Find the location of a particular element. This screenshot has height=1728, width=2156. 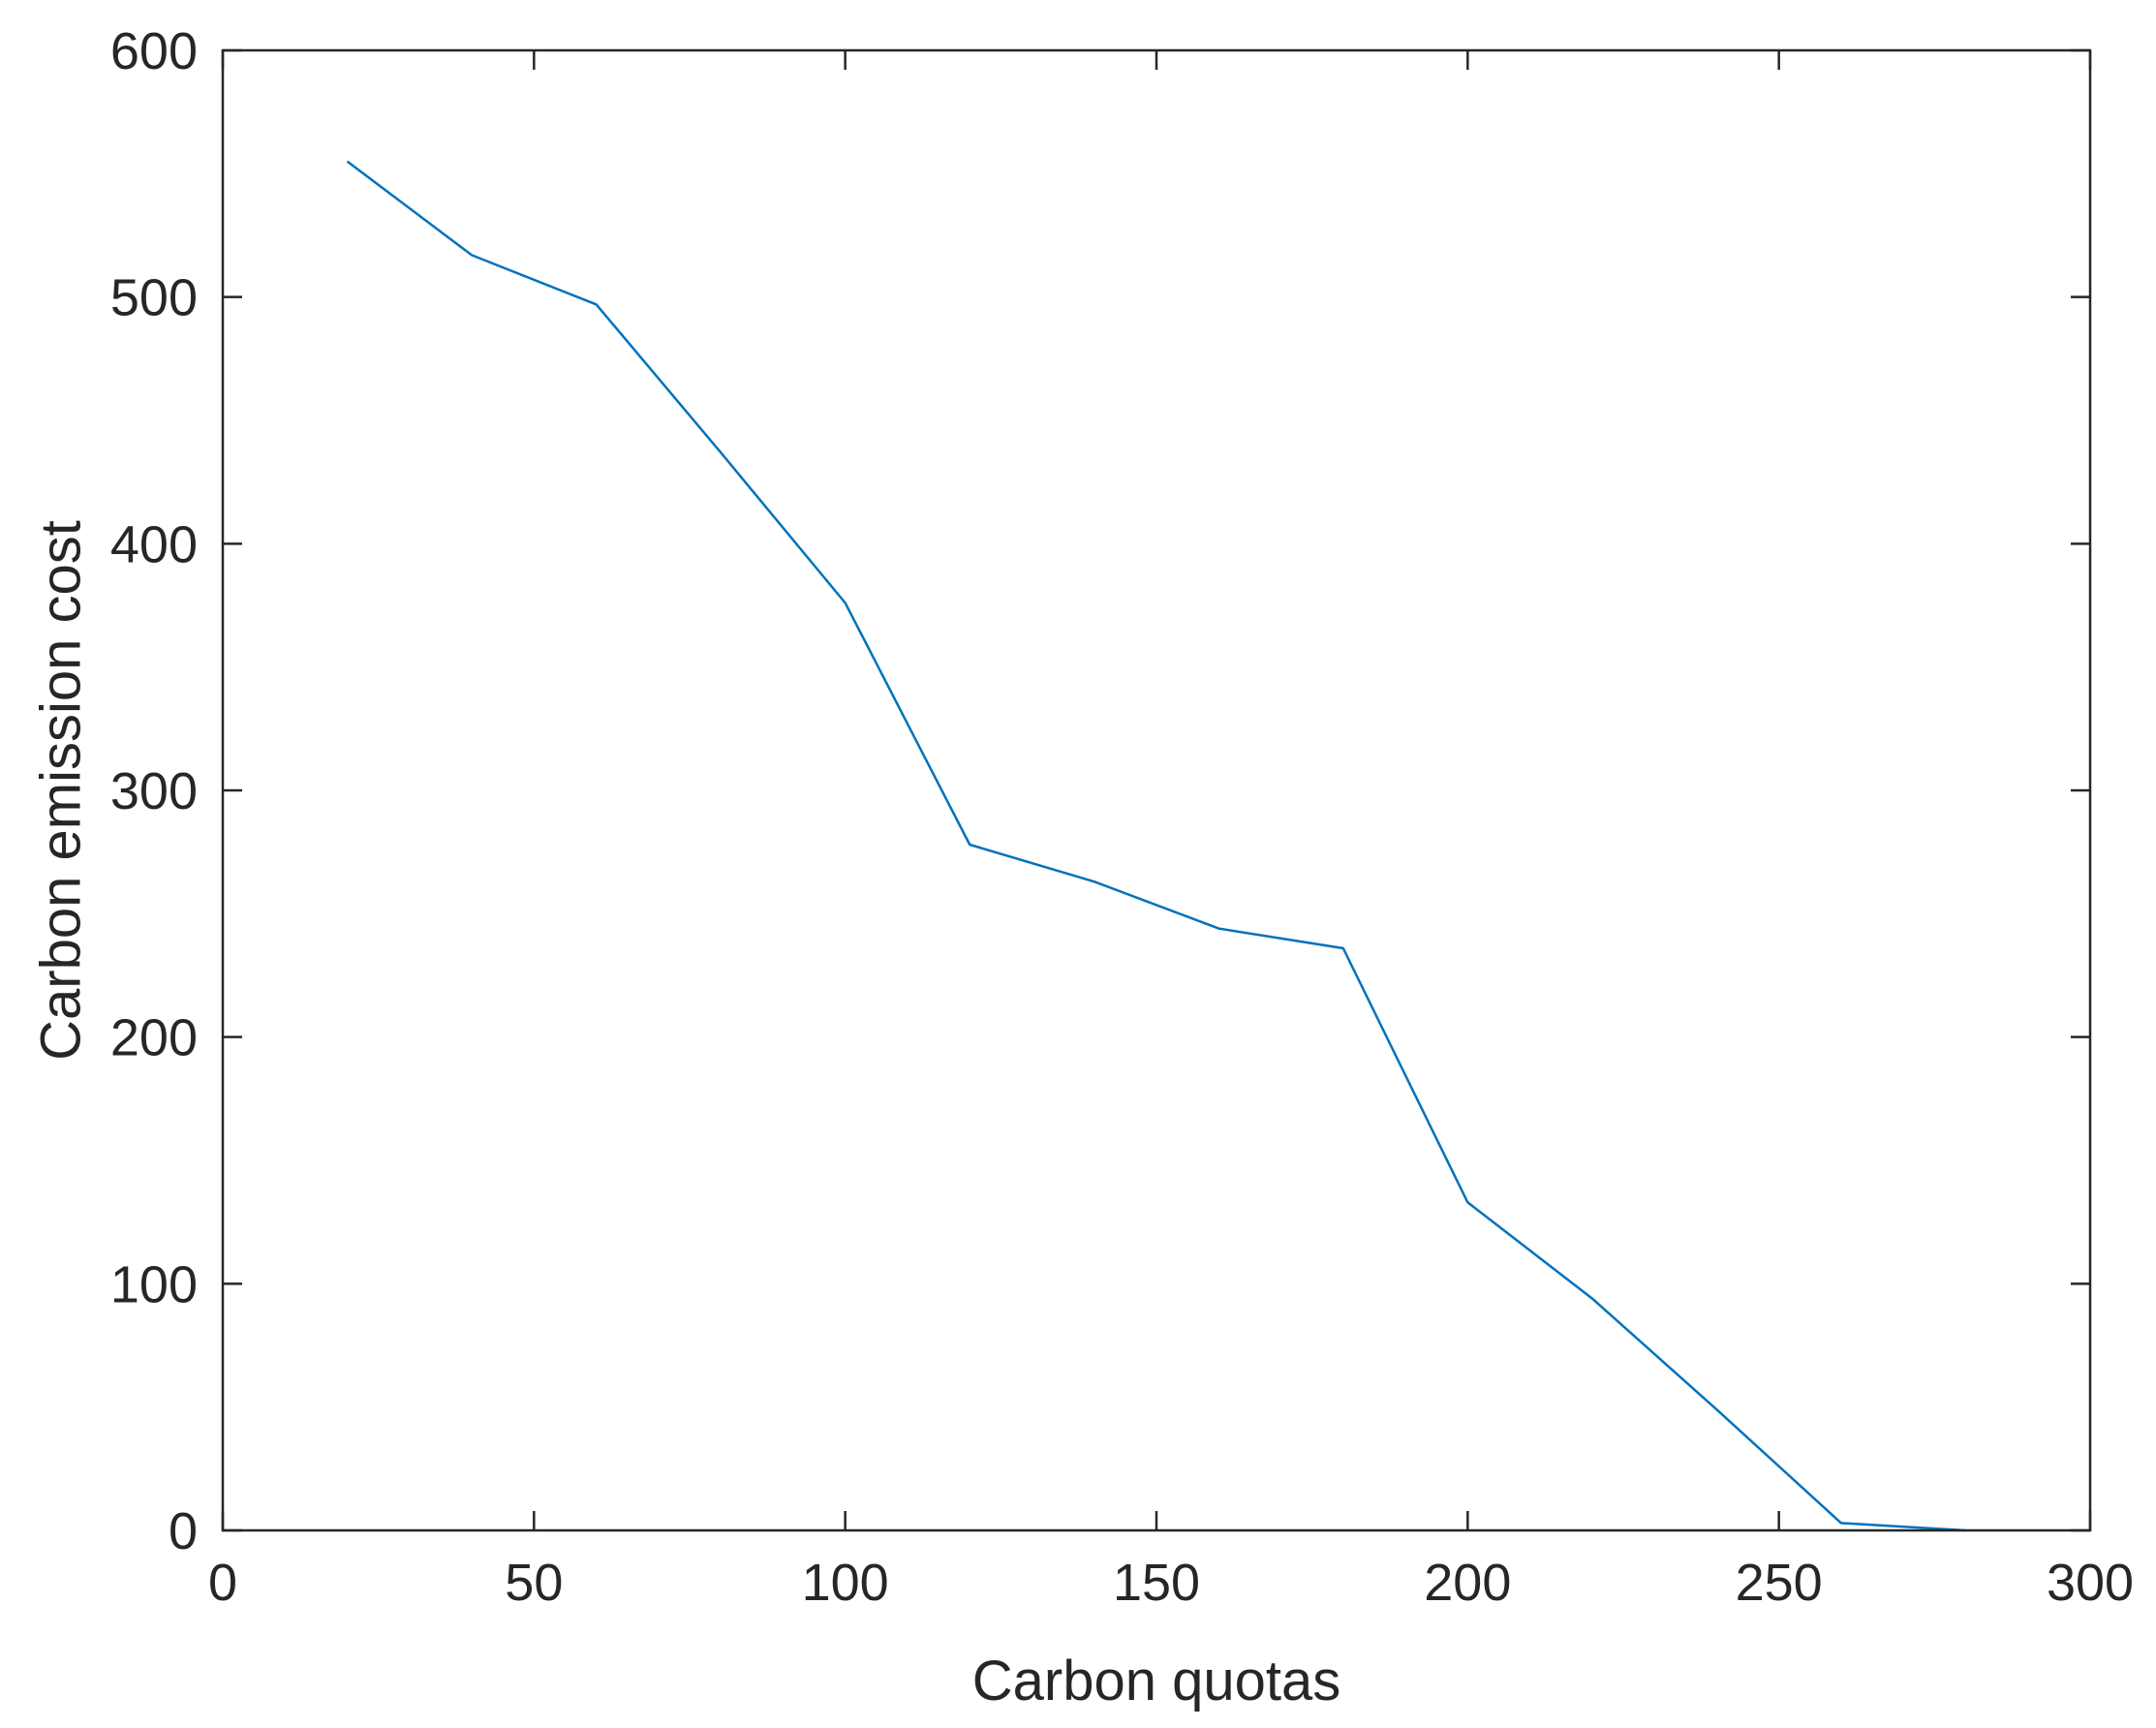

y-tick-label: 0 is located at coordinates (183, 1531).